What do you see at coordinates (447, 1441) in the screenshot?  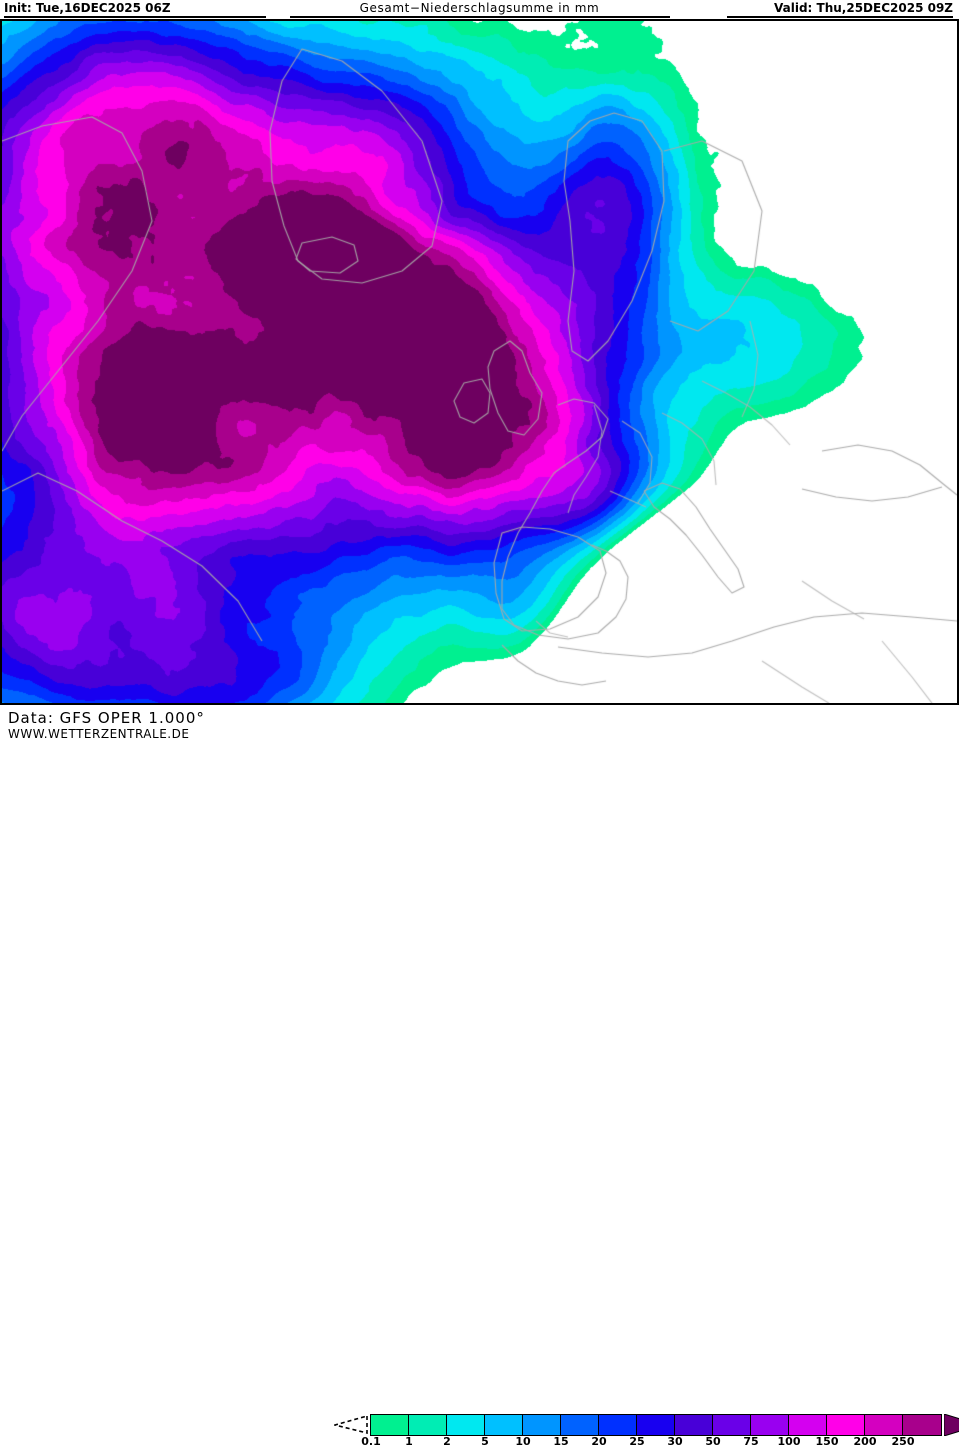 I see `legend-tick-label: 2` at bounding box center [447, 1441].